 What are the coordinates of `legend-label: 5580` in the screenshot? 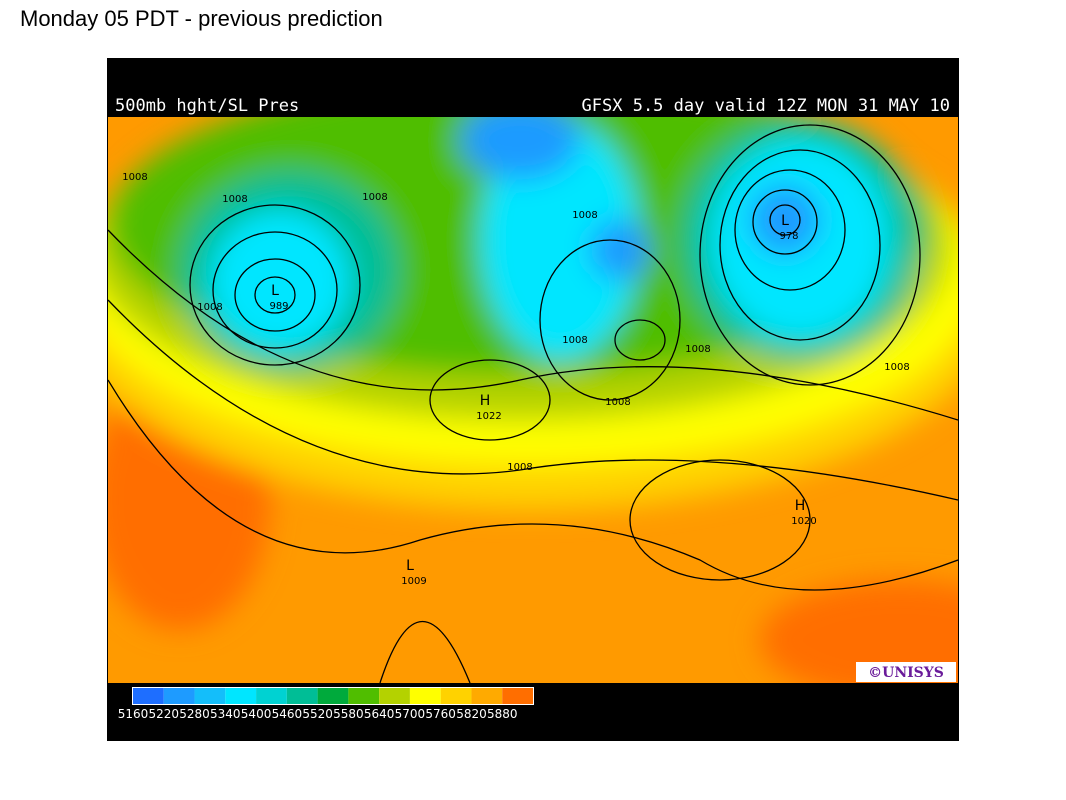 It's located at (348, 714).